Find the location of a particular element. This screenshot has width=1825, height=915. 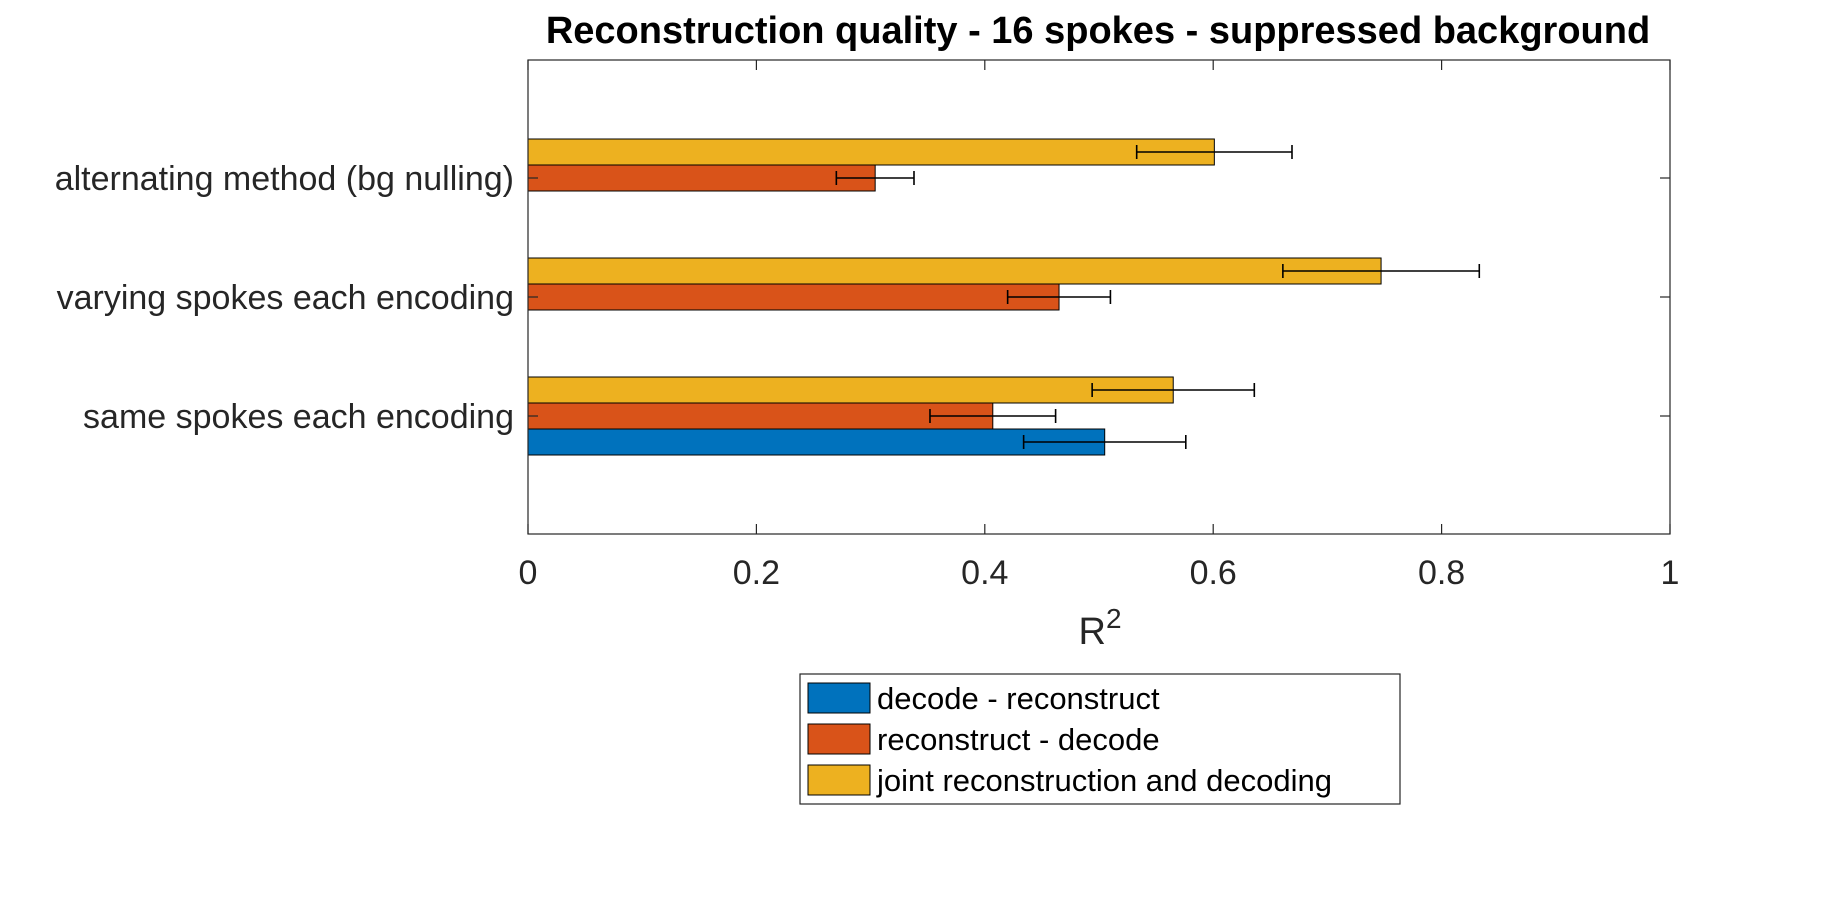

x-axis-label-base: R is located at coordinates (1091, 632).